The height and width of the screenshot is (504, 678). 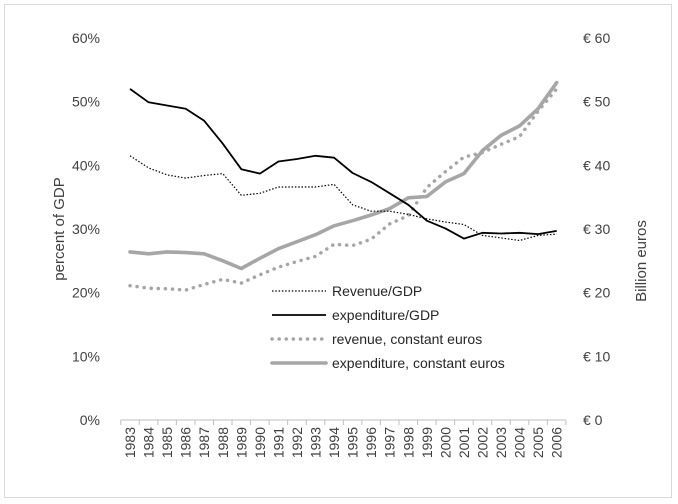 I want to click on y-left-tick-label: 30%, so click(x=86, y=229).